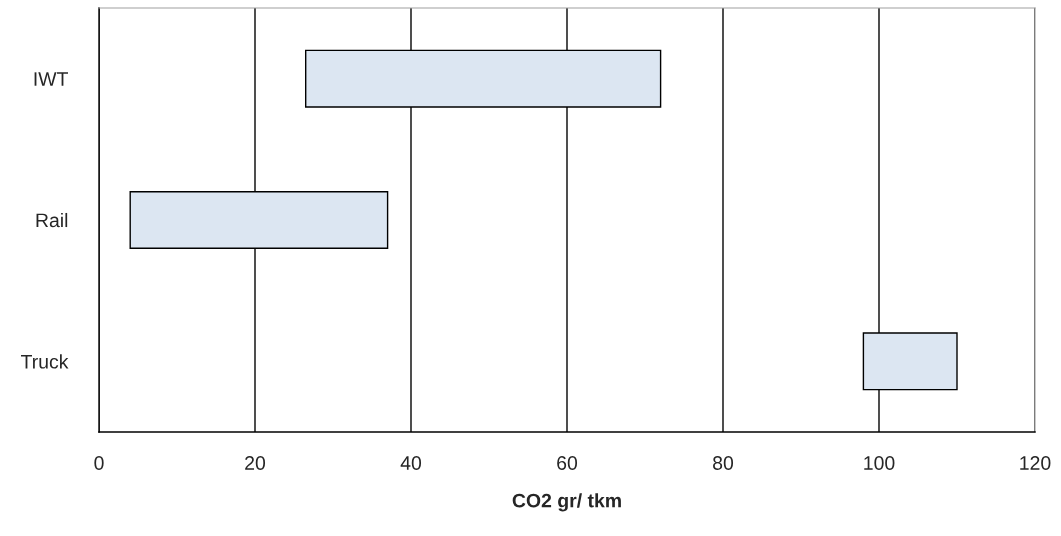  I want to click on y-tick-label: Rail, so click(52, 220).